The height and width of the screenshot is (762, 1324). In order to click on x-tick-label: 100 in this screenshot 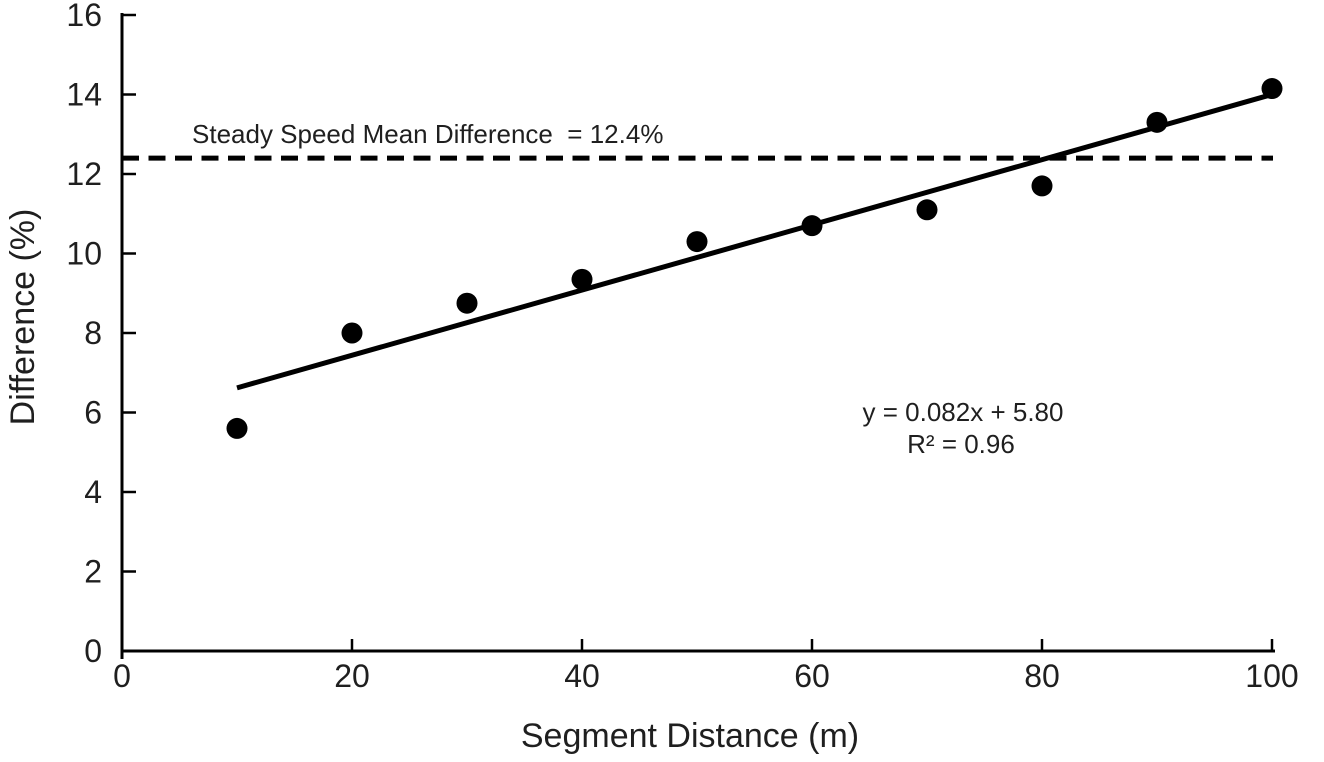, I will do `click(1271, 676)`.